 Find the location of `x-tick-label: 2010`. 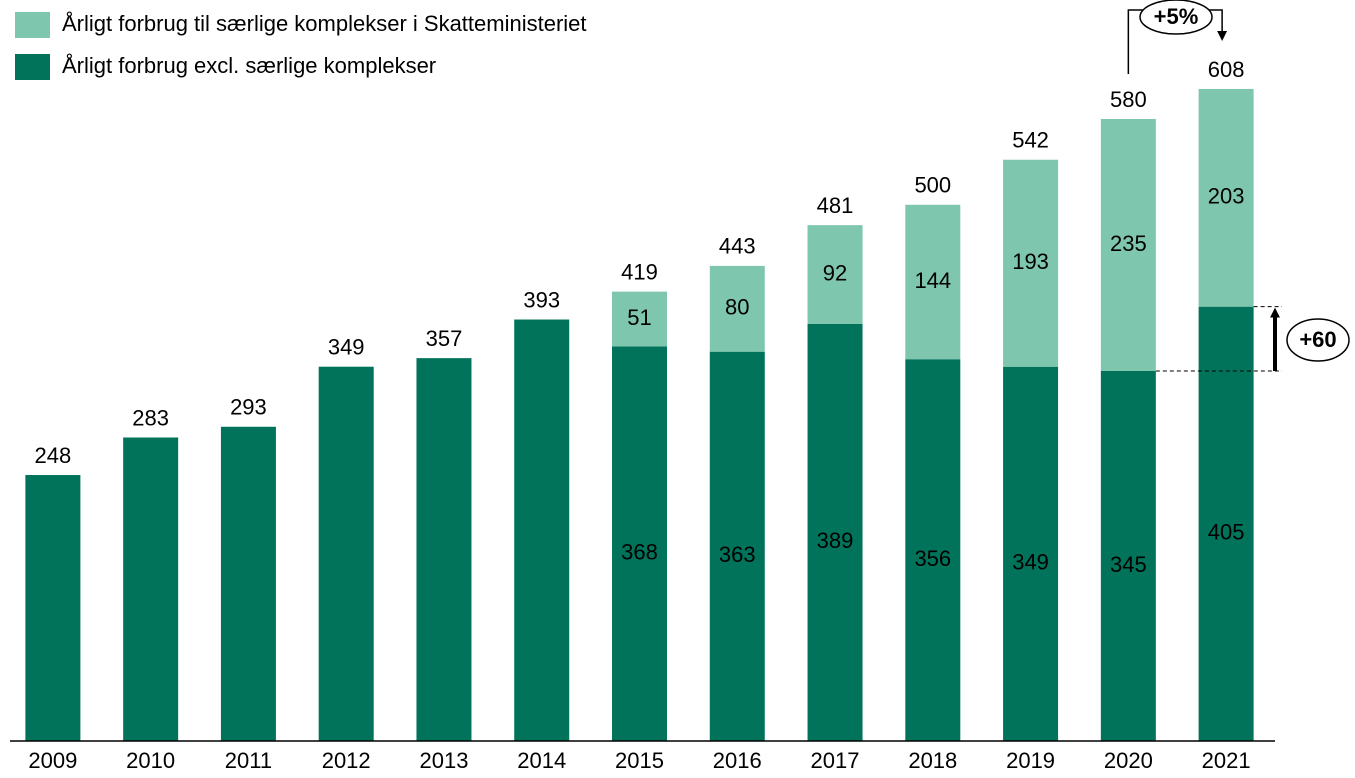

x-tick-label: 2010 is located at coordinates (150, 760).